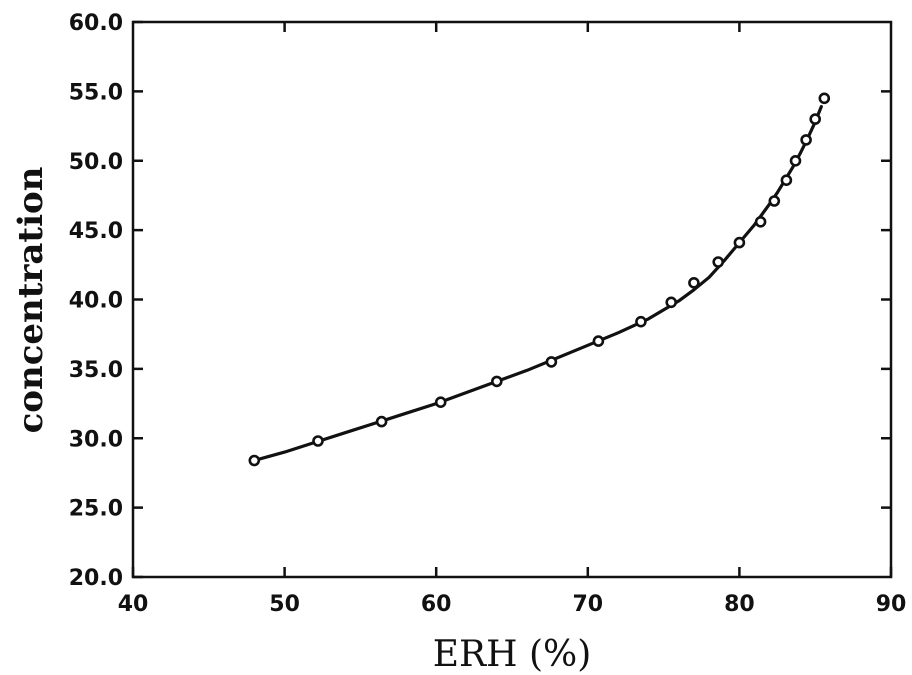  I want to click on y-tick-label: 20.0, so click(96, 578).